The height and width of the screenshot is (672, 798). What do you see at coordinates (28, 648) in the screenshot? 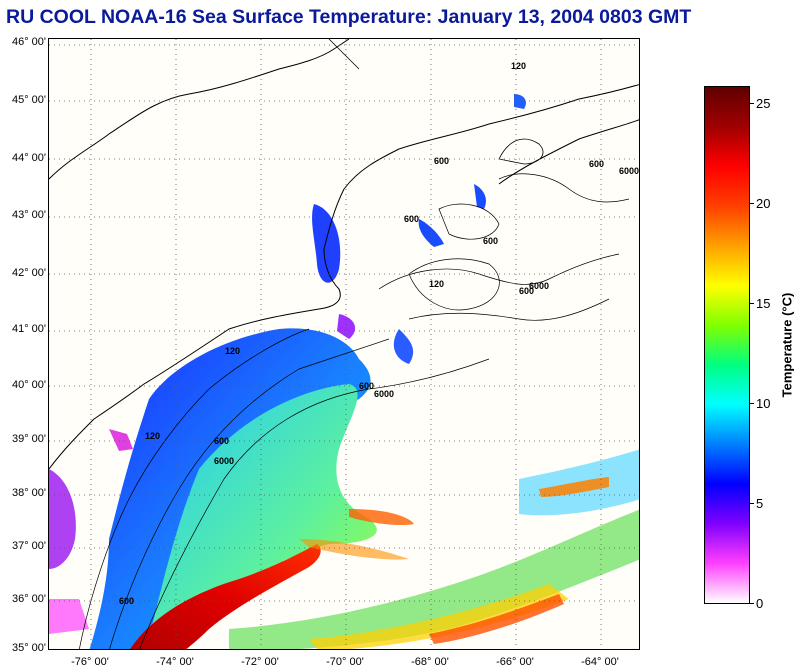
I see `lat-label: 35° 00'` at bounding box center [28, 648].